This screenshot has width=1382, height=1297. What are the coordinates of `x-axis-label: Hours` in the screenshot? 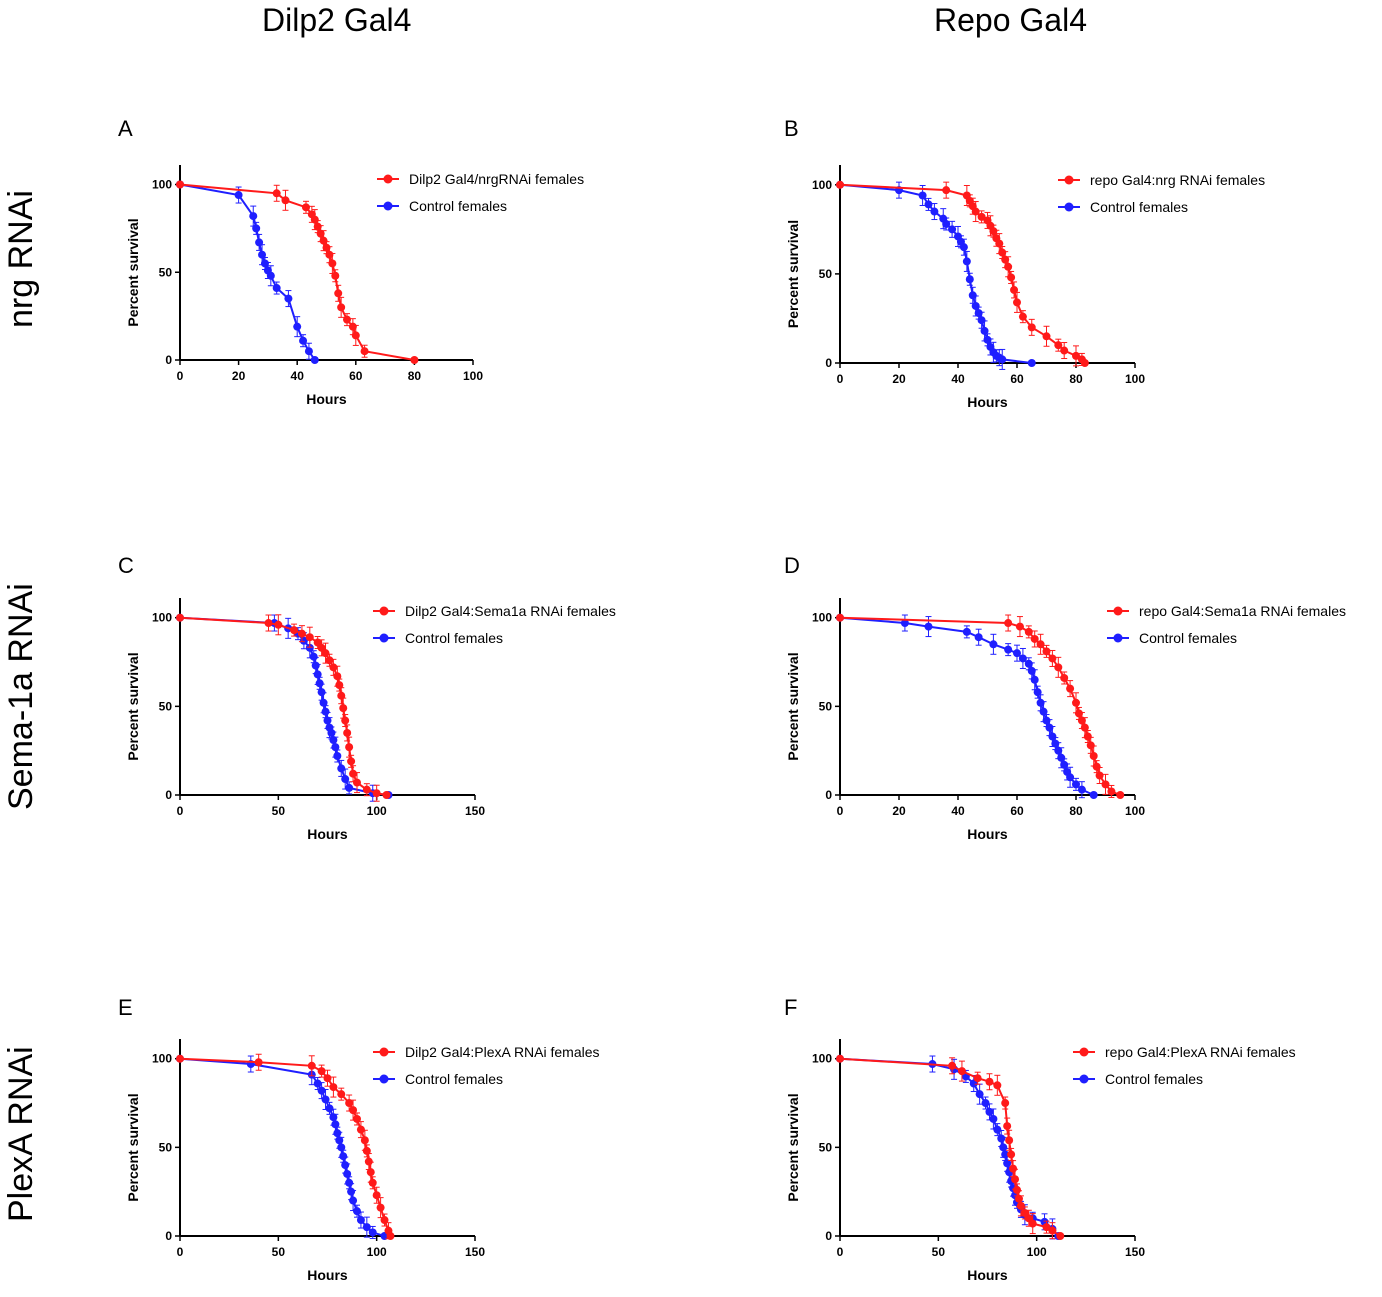 It's located at (987, 834).